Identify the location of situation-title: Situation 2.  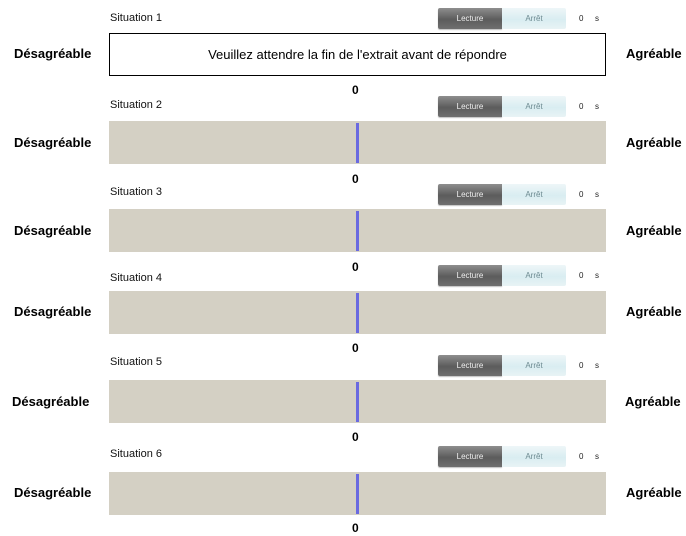
(136, 105).